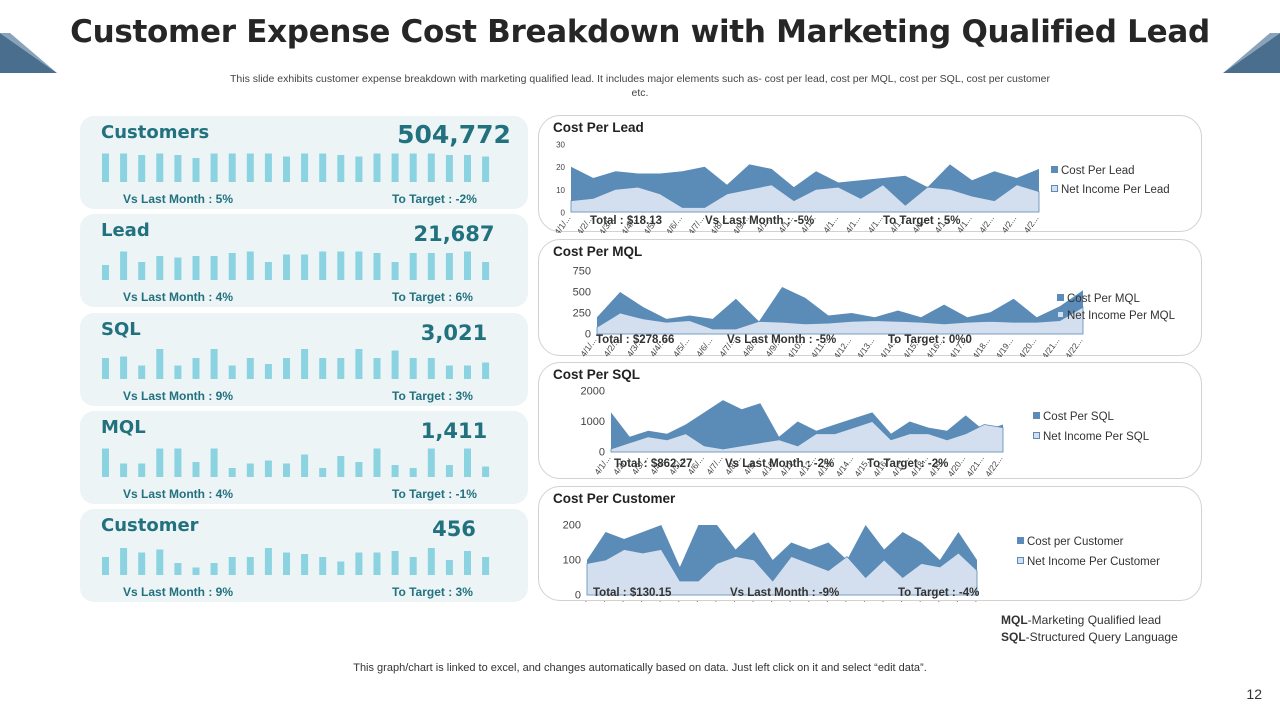 This screenshot has width=1280, height=720. What do you see at coordinates (598, 127) in the screenshot?
I see `chart-title: Cost Per Lead` at bounding box center [598, 127].